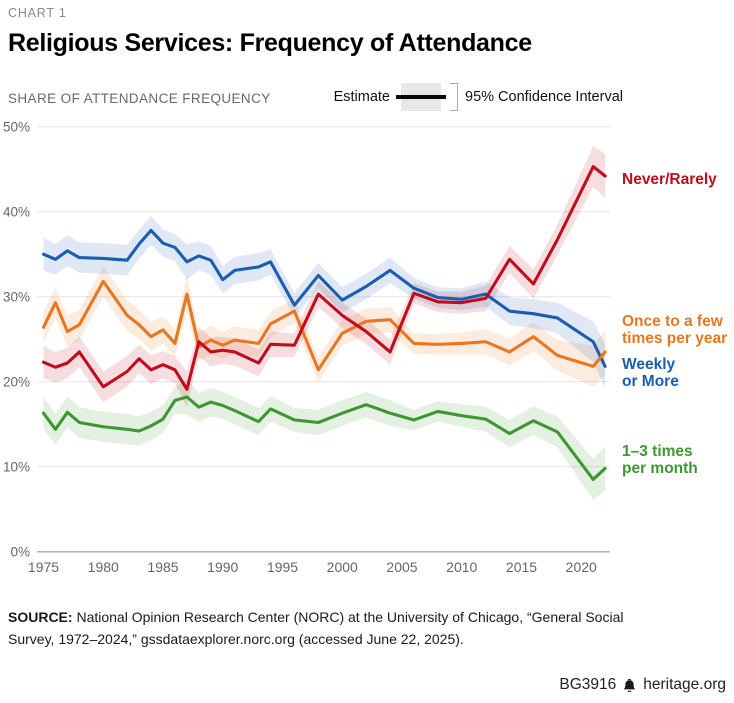 The height and width of the screenshot is (703, 734). I want to click on x-tick-label: 1985, so click(162, 567).